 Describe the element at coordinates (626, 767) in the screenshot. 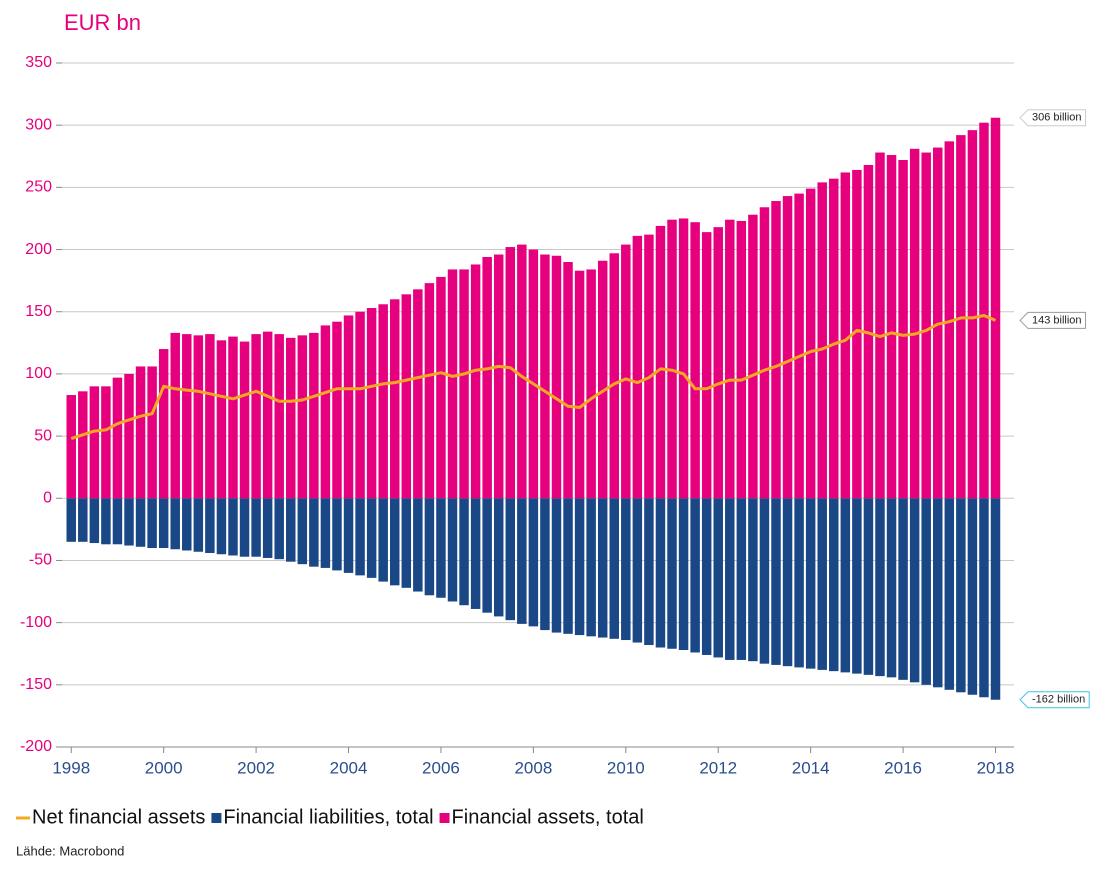

I see `x-tick-label: 2010` at that location.